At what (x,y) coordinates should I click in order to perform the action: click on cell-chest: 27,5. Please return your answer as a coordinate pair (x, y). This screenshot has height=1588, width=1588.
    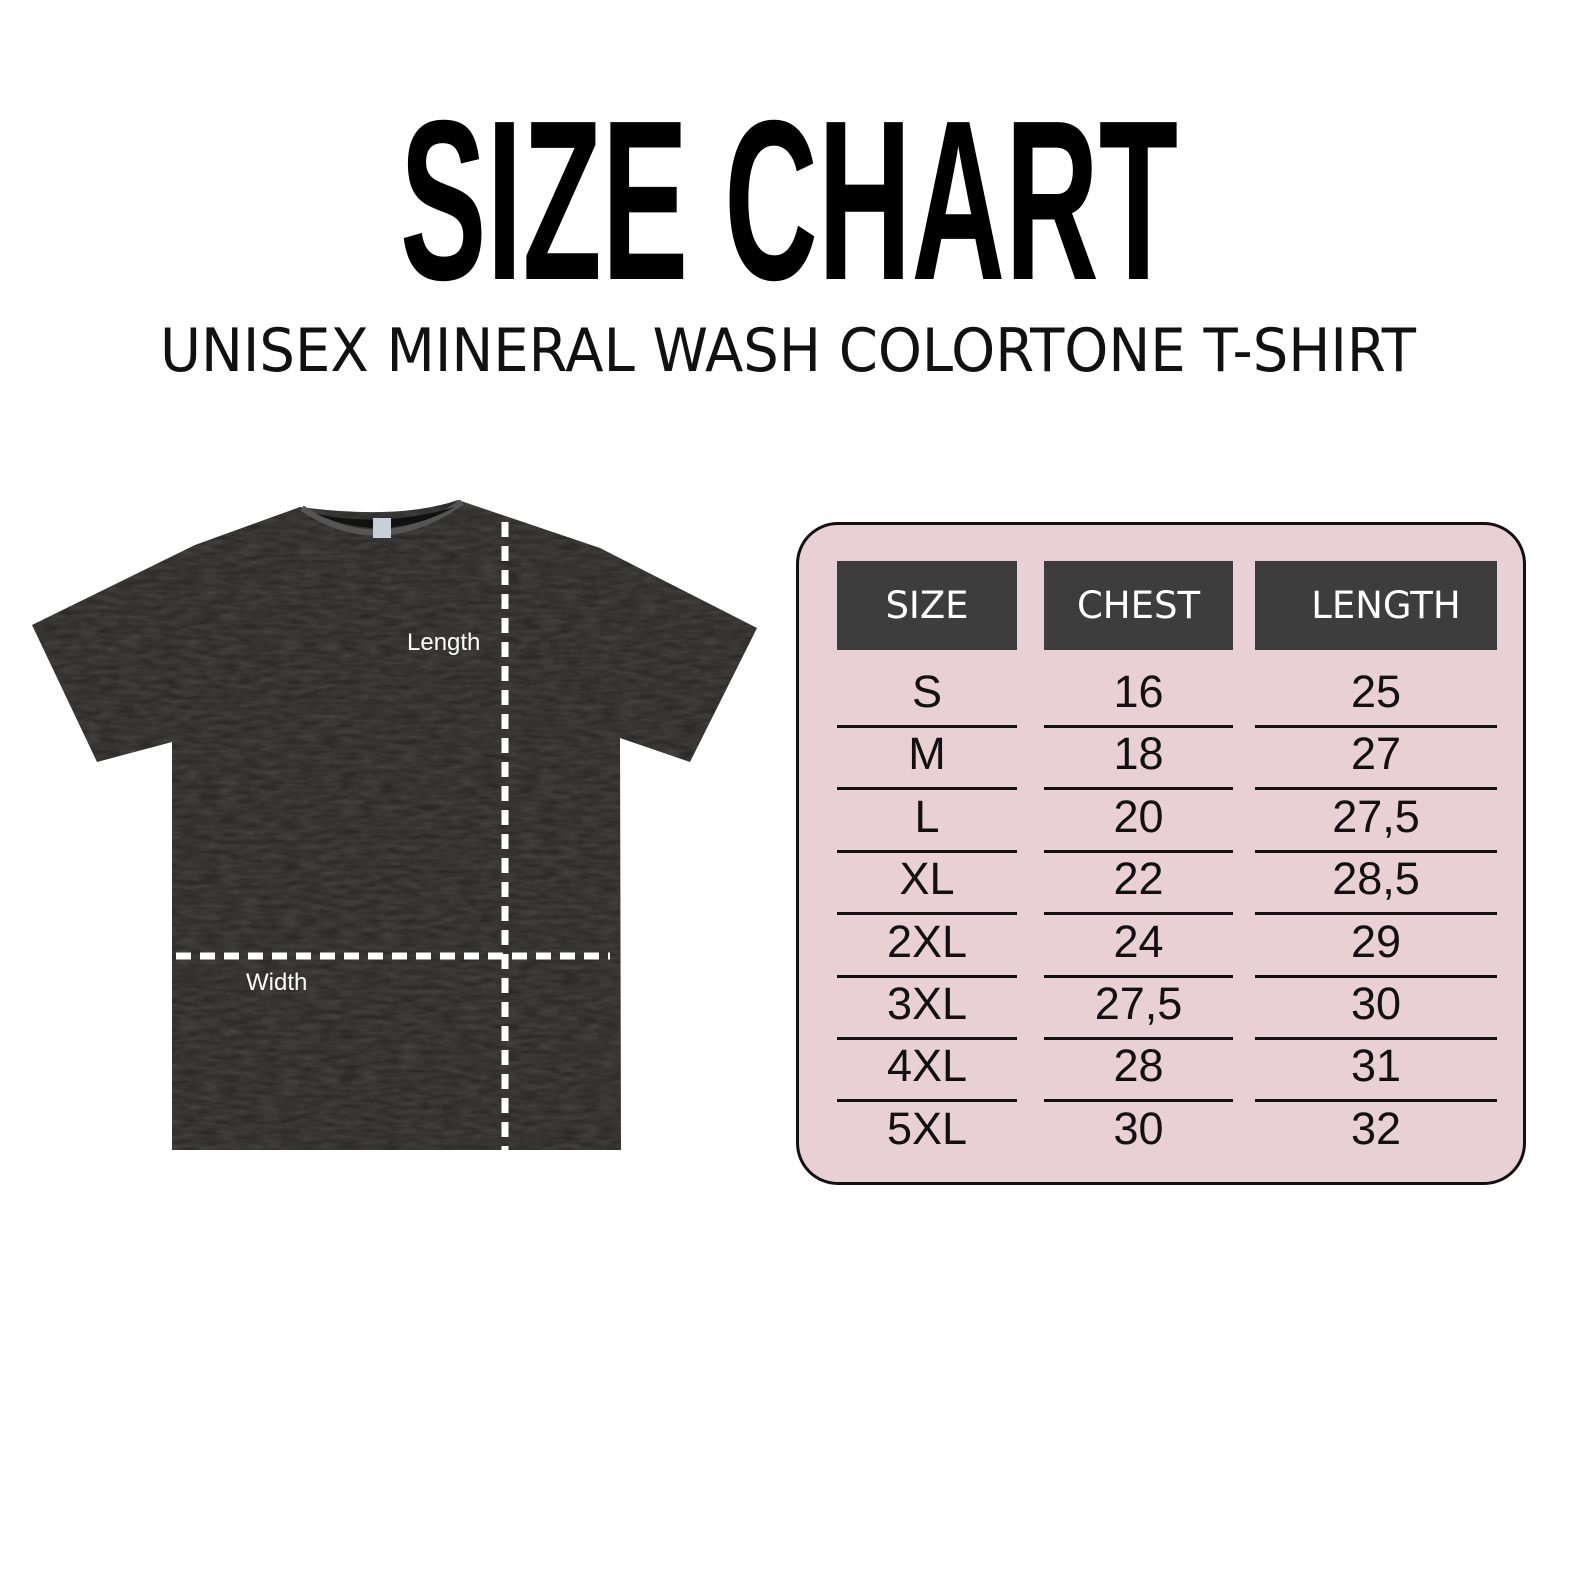
    Looking at the image, I should click on (1138, 1003).